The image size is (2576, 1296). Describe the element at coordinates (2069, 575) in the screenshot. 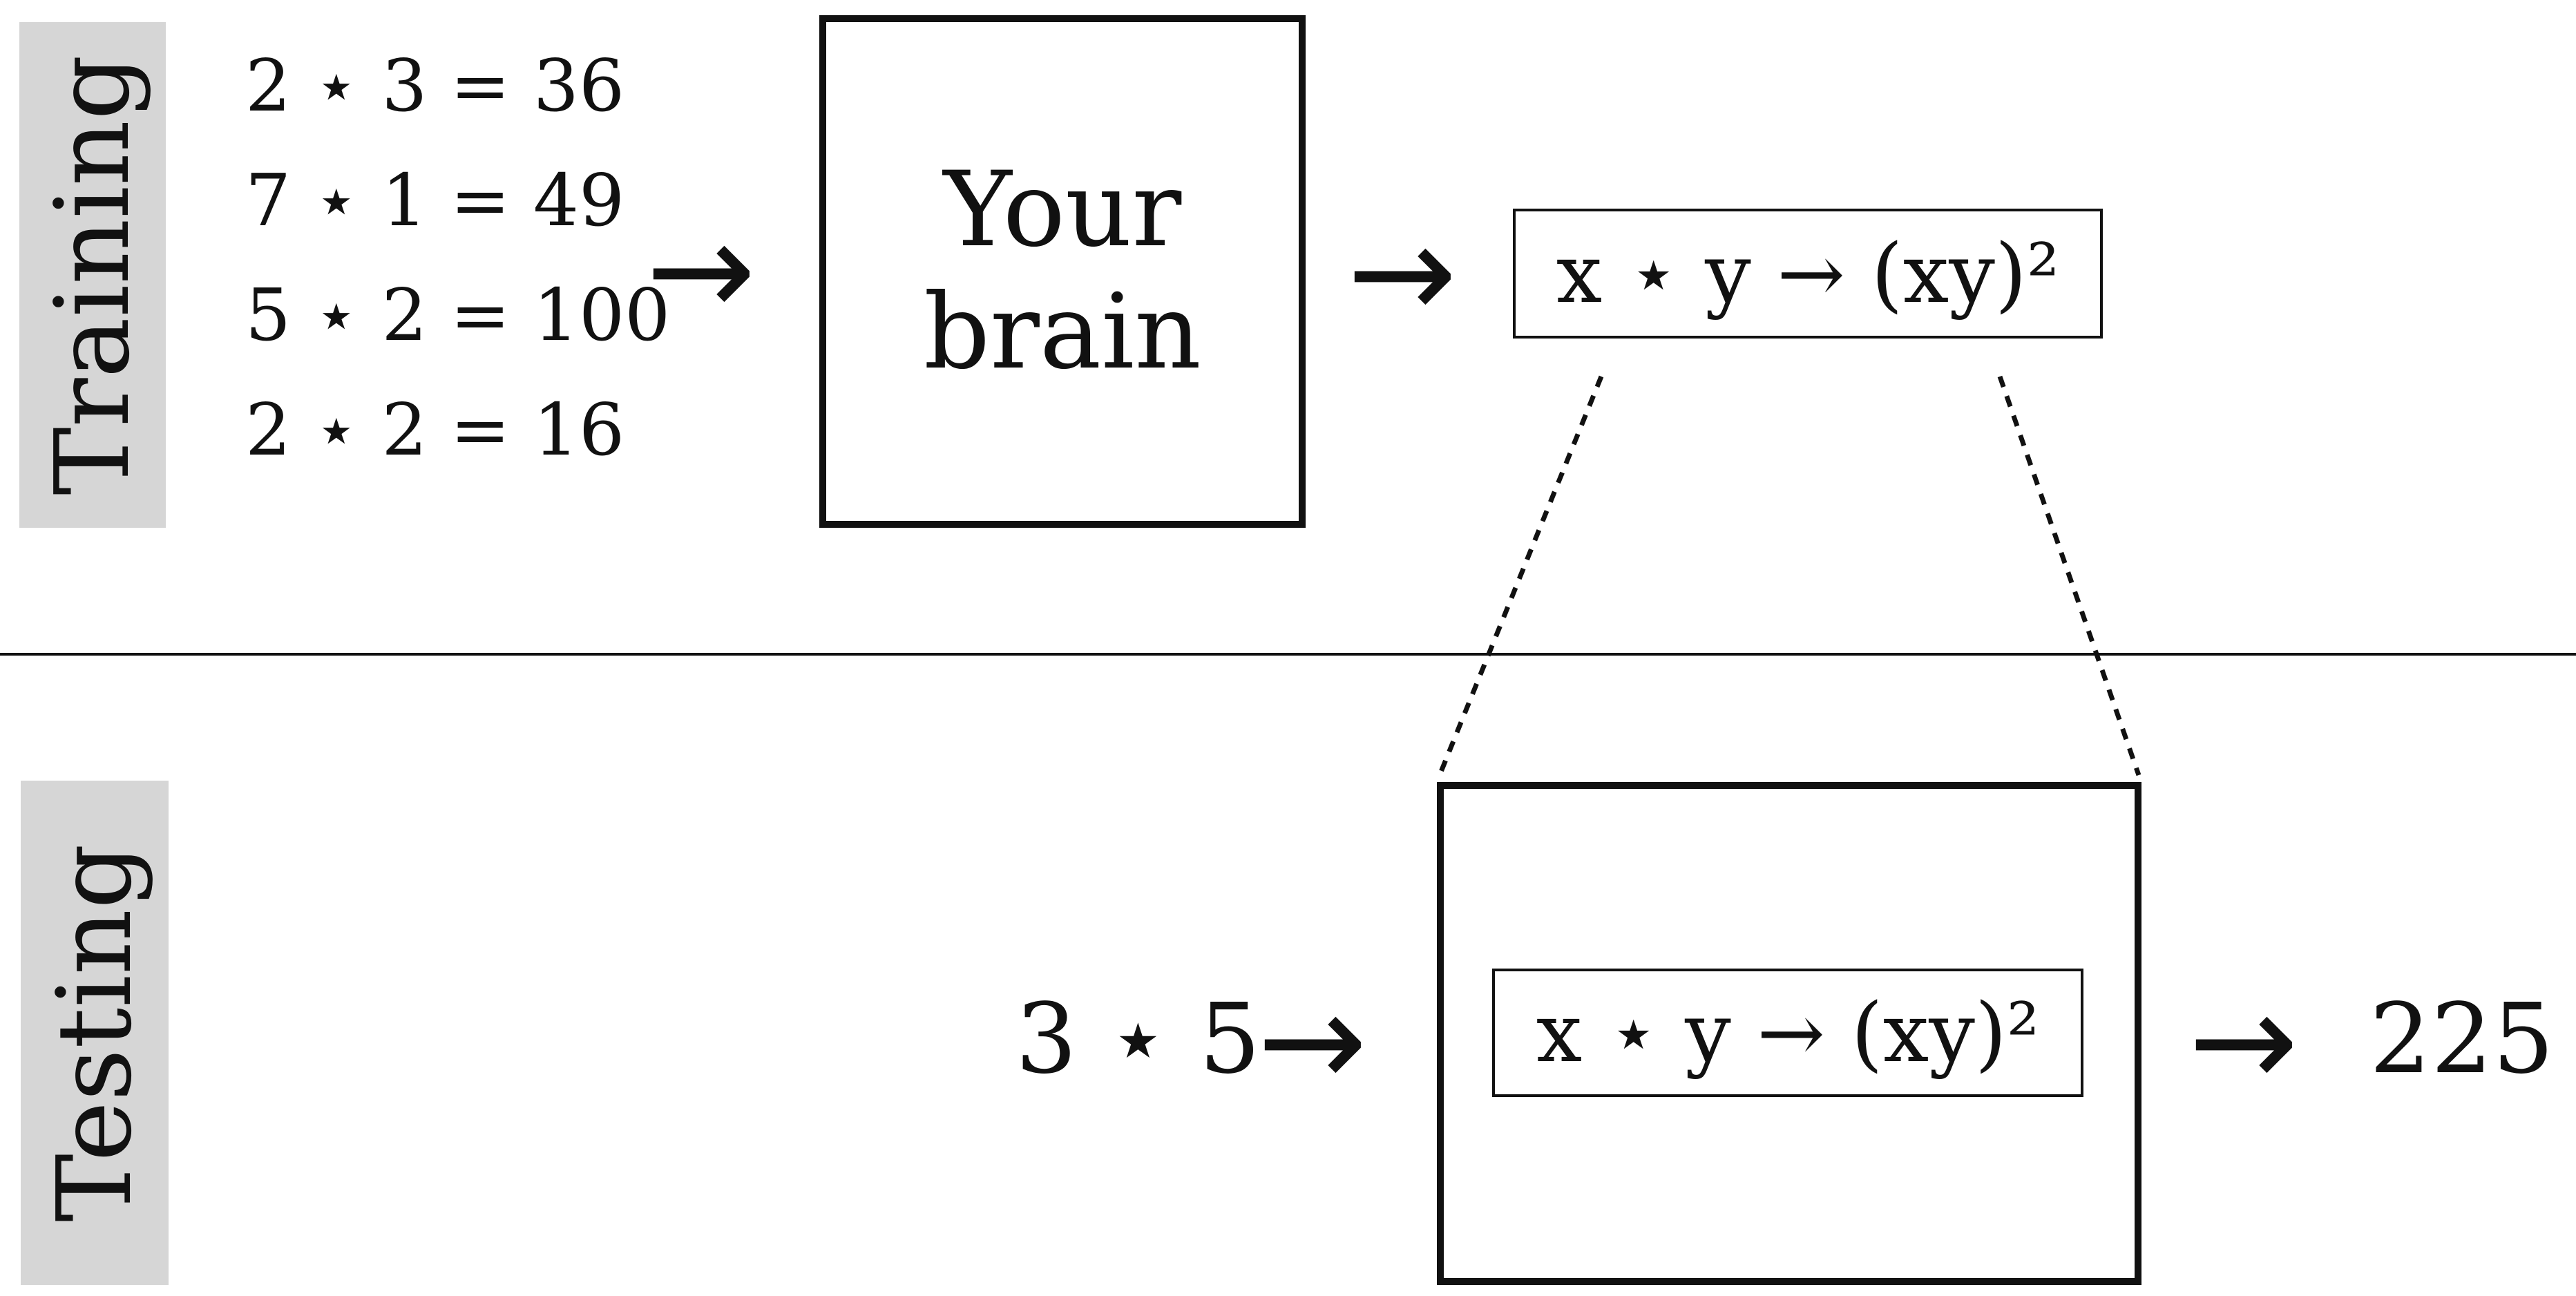

I see `zoom-line-right` at that location.